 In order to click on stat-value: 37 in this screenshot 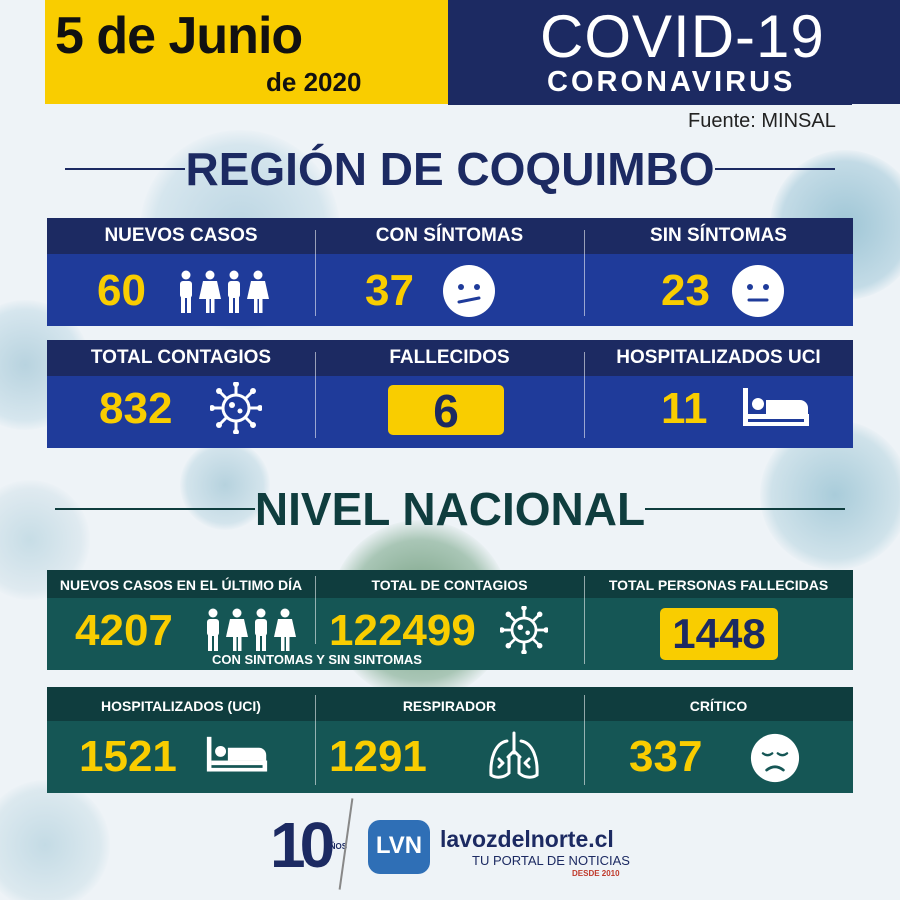, I will do `click(389, 290)`.